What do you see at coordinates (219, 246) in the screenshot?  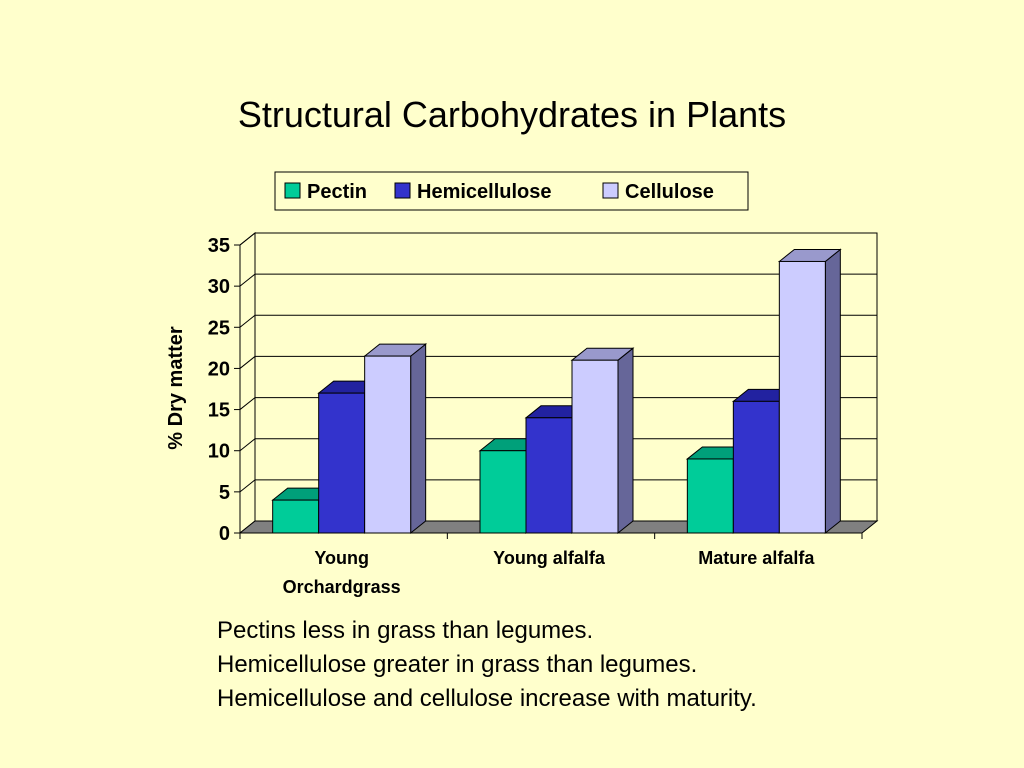 I see `y-tick-label: 35` at bounding box center [219, 246].